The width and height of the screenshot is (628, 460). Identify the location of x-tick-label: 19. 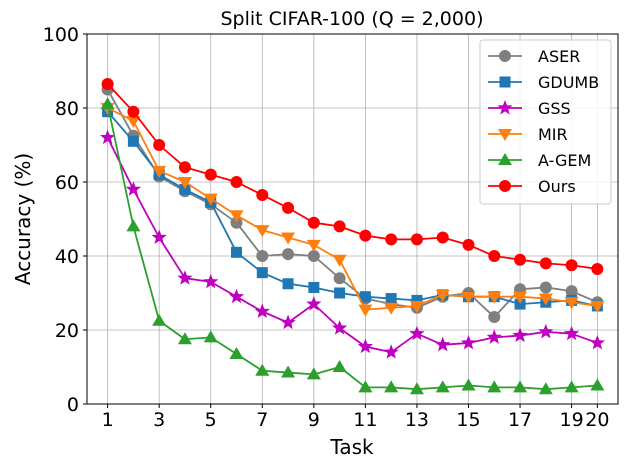
(572, 420).